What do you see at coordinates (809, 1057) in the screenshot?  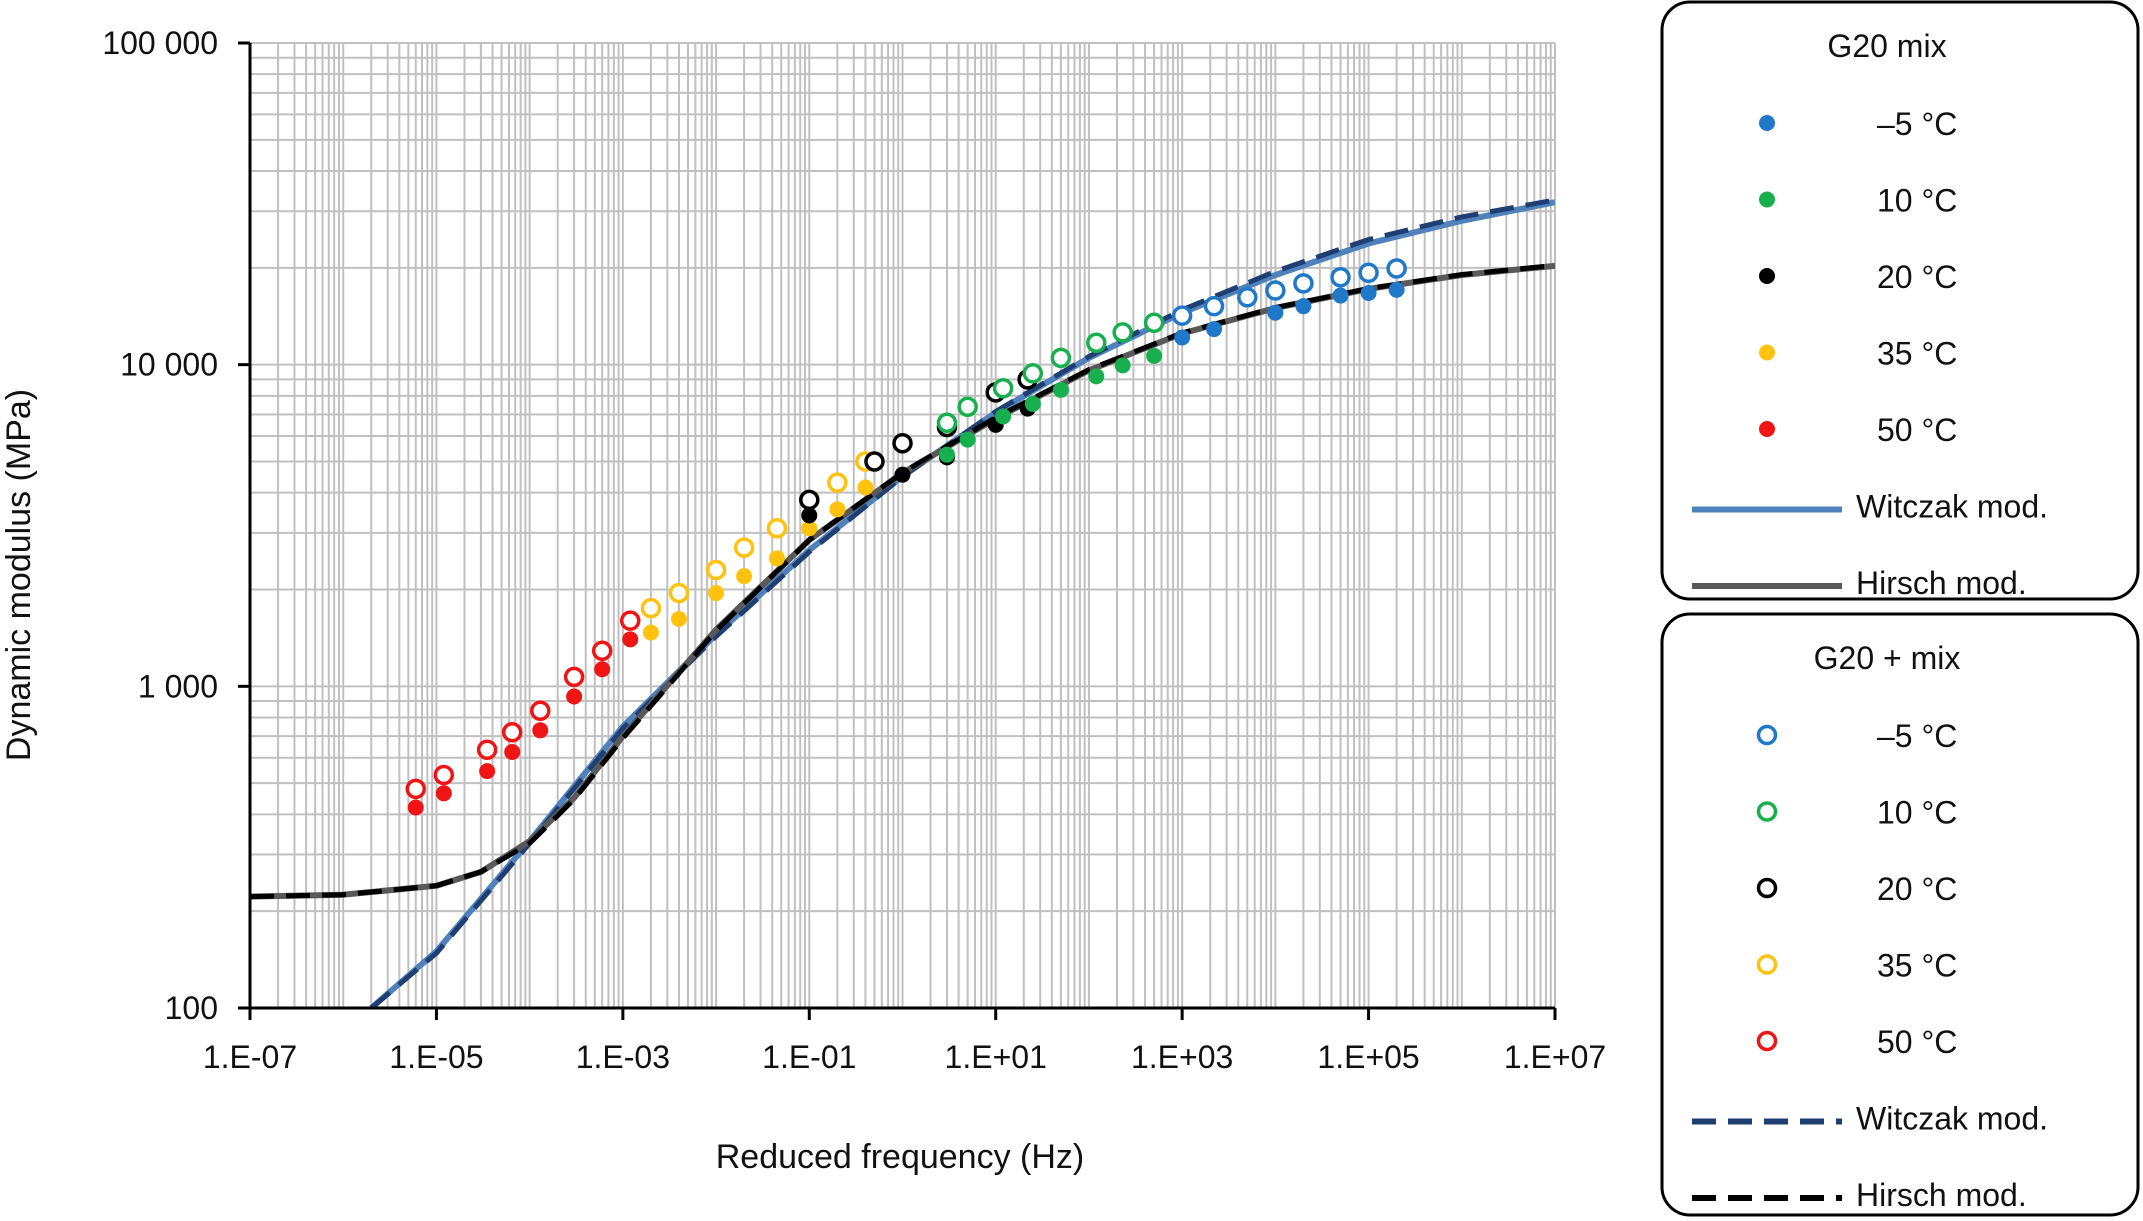 I see `x-tick-label: 1.E-01` at bounding box center [809, 1057].